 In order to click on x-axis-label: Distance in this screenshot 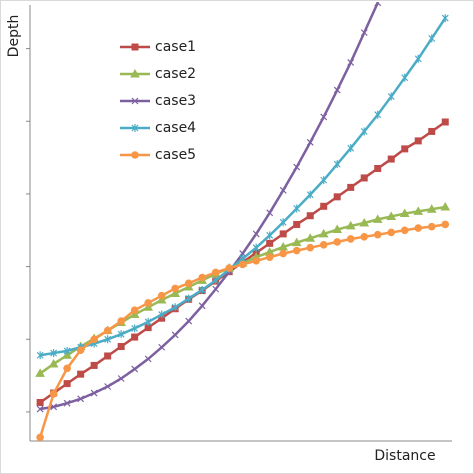, I will do `click(404, 456)`.